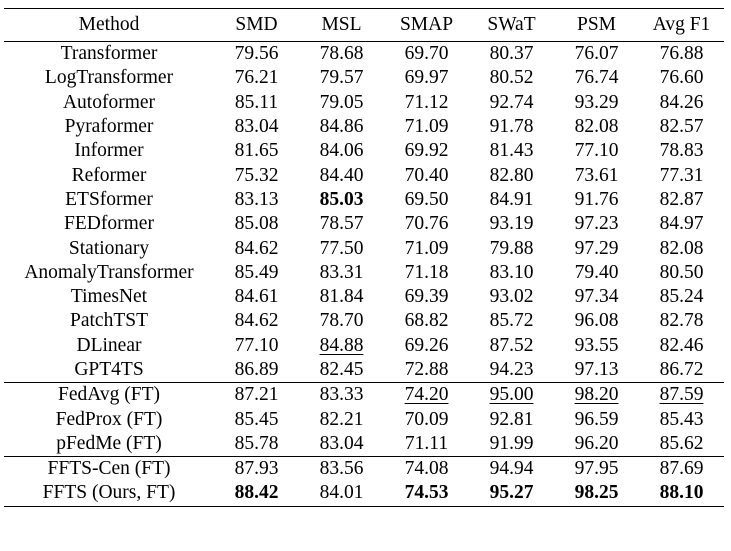  Describe the element at coordinates (681, 493) in the screenshot. I see `value-text: 88.10` at that location.